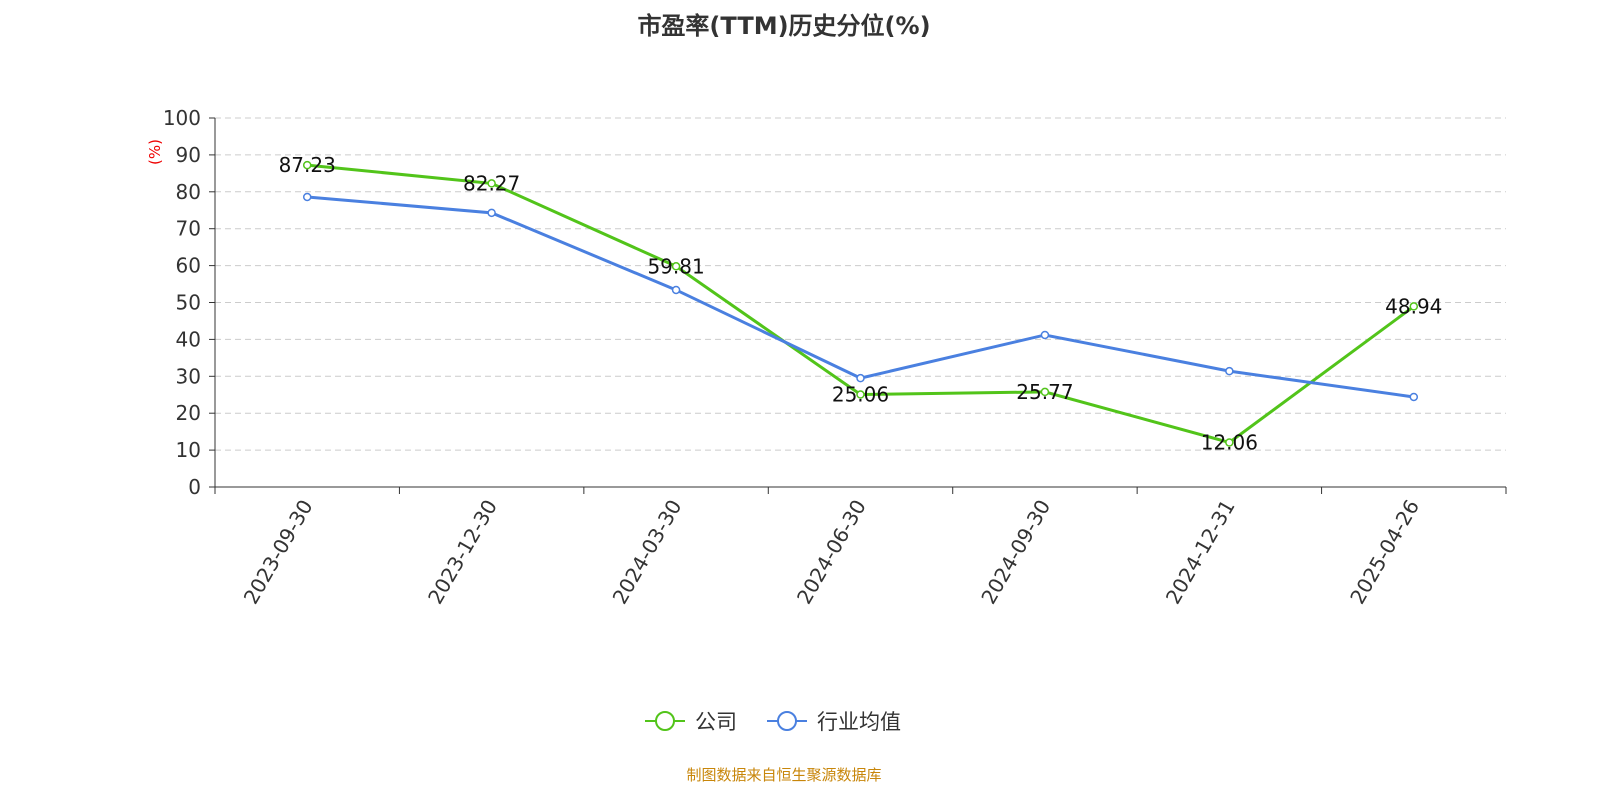  What do you see at coordinates (278, 552) in the screenshot?
I see `x-tick-label: 2023-09-30` at bounding box center [278, 552].